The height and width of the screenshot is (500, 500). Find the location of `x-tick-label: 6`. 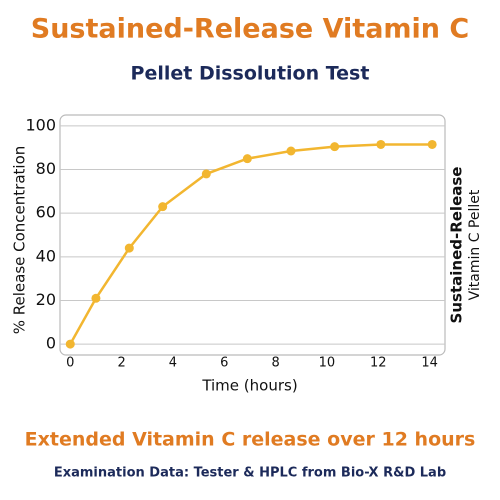

x-tick-label: 6 is located at coordinates (224, 363).